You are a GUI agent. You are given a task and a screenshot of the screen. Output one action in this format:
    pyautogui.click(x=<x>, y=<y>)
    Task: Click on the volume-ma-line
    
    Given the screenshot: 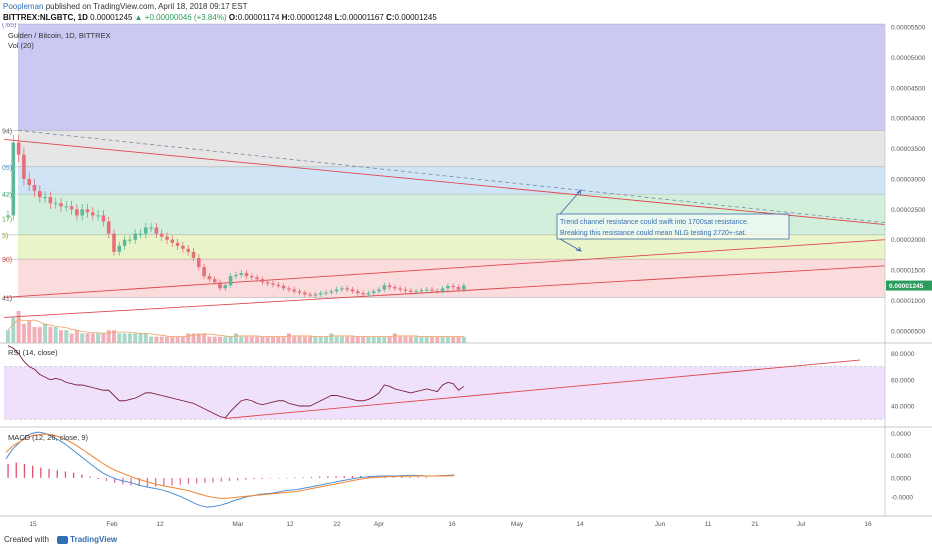 What is the action you would take?
    pyautogui.click(x=235, y=328)
    